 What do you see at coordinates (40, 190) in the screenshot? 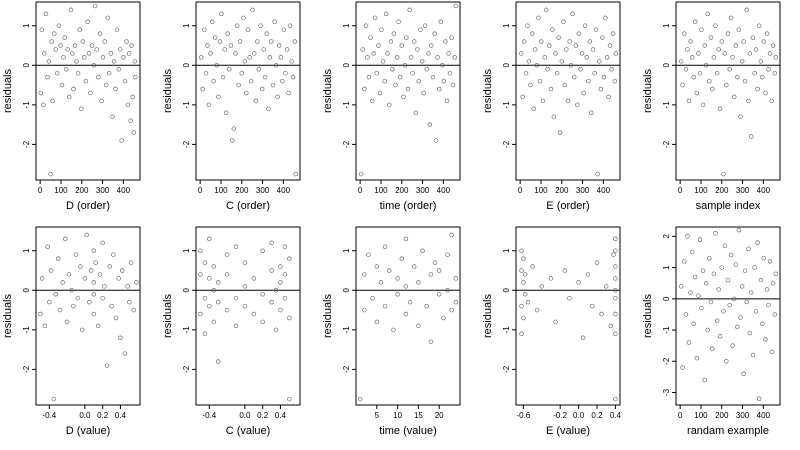
I see `x-tick-label: 0` at bounding box center [40, 190].